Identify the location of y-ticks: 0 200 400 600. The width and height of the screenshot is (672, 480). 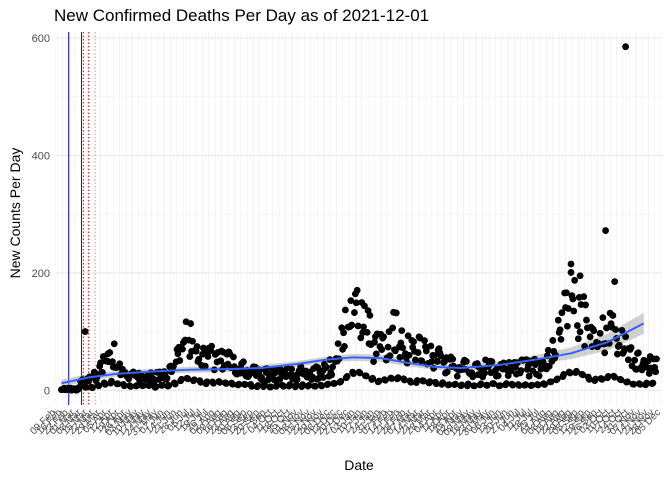
(41, 215).